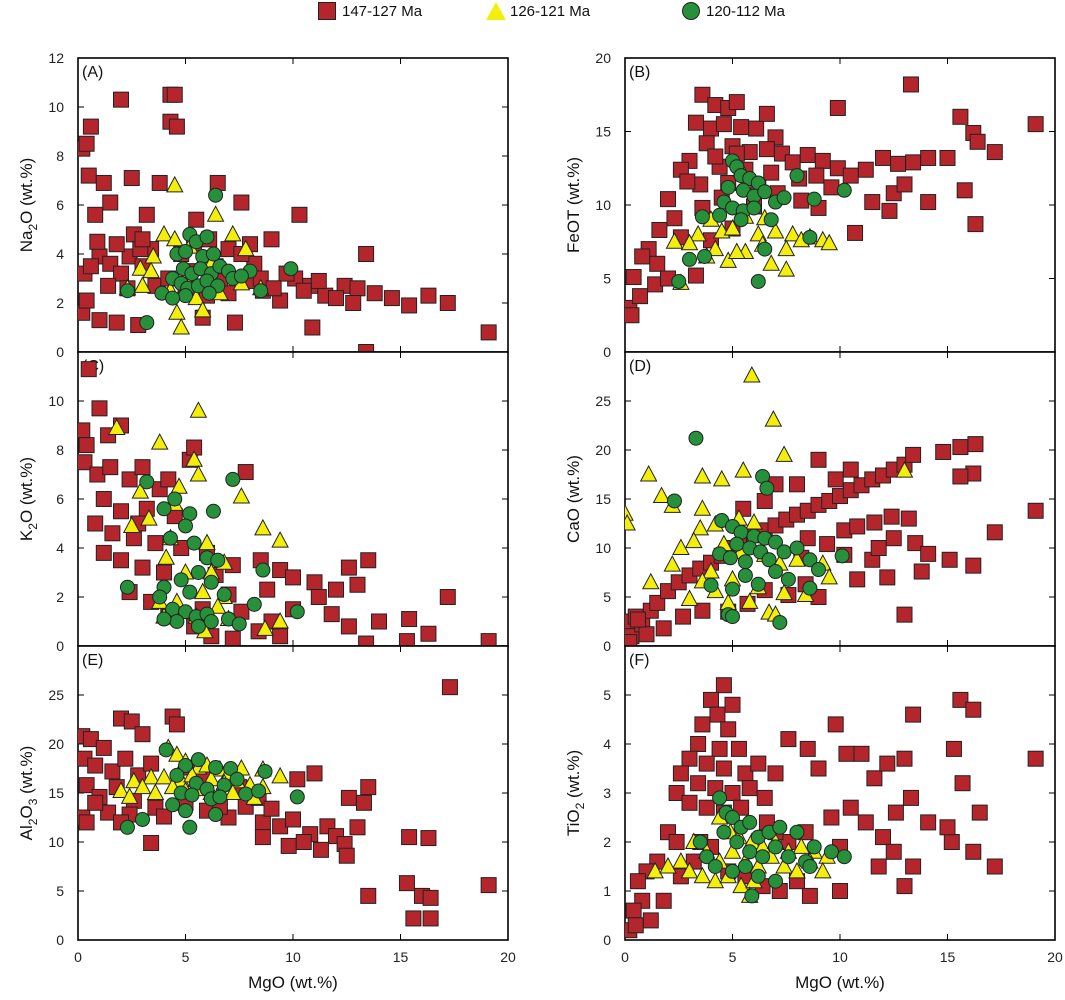 This screenshot has width=1065, height=1000. I want to click on y-tick-label: 5, so click(60, 891).